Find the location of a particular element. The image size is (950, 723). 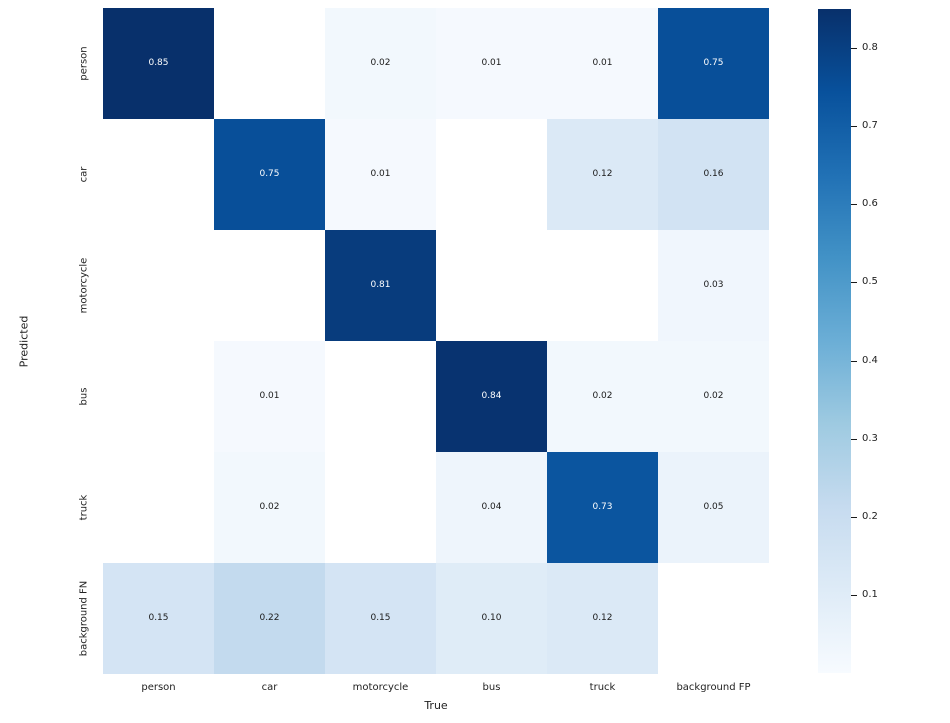

cell-value: 0.16 is located at coordinates (713, 174).